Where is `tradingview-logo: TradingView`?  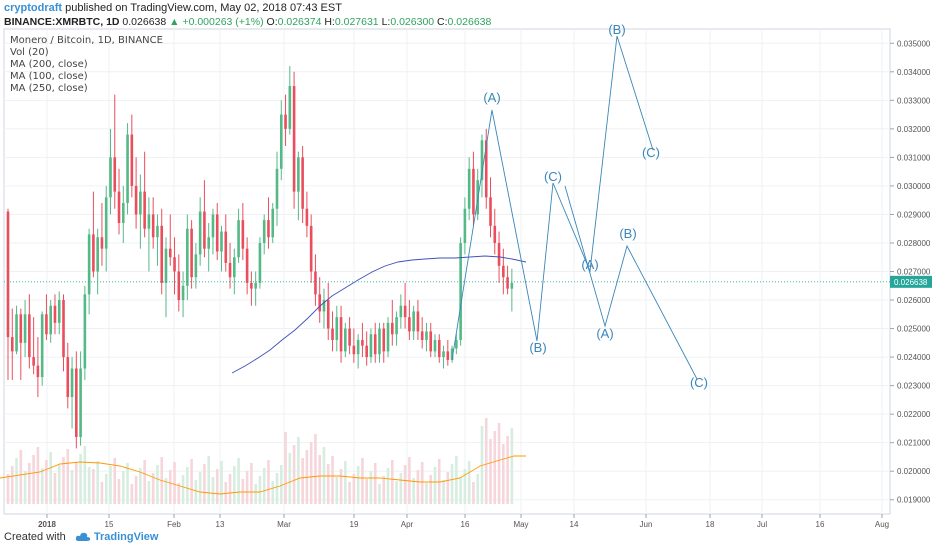 tradingview-logo: TradingView is located at coordinates (116, 537).